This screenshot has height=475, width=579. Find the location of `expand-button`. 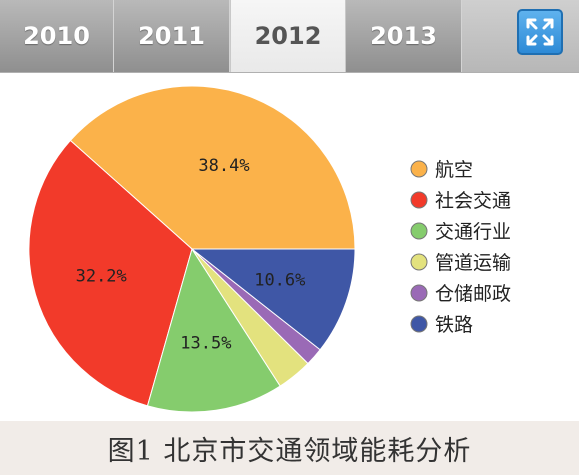

expand-button is located at coordinates (540, 32).